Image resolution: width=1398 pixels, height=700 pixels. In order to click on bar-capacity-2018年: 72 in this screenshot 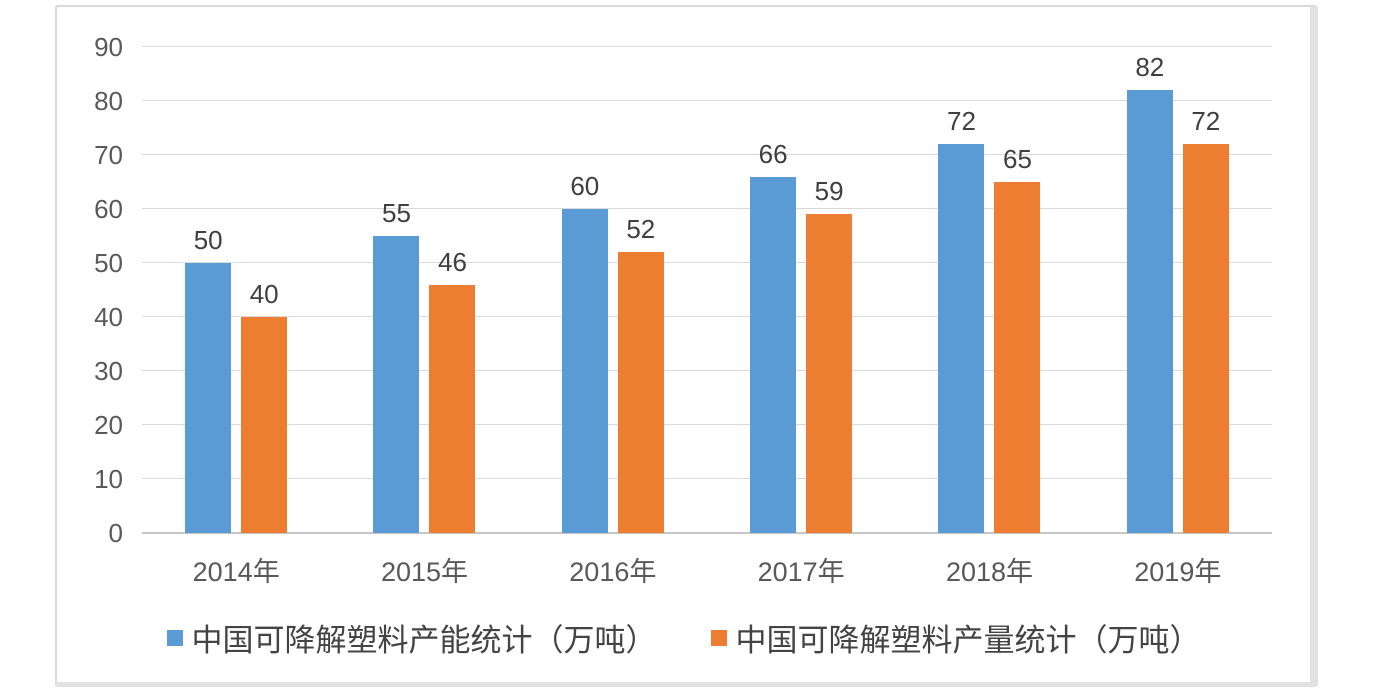, I will do `click(961, 319)`.